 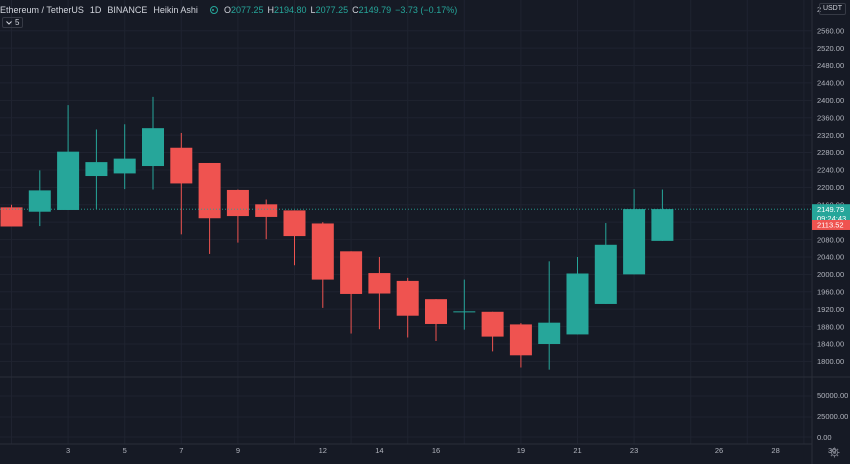 What do you see at coordinates (125, 450) in the screenshot?
I see `time-axis-label: 5` at bounding box center [125, 450].